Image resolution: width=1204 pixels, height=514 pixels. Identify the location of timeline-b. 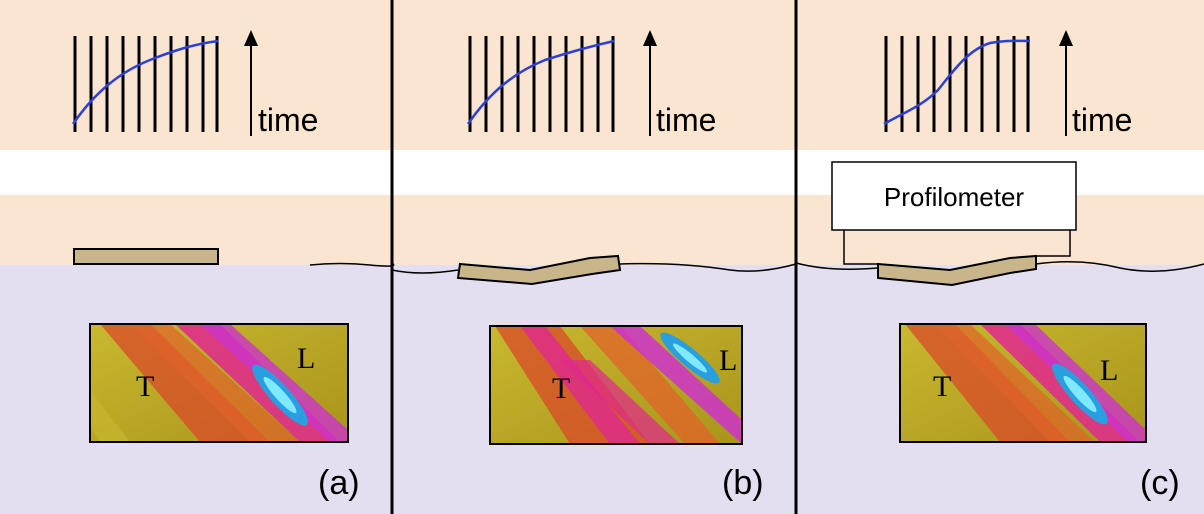
(541, 84).